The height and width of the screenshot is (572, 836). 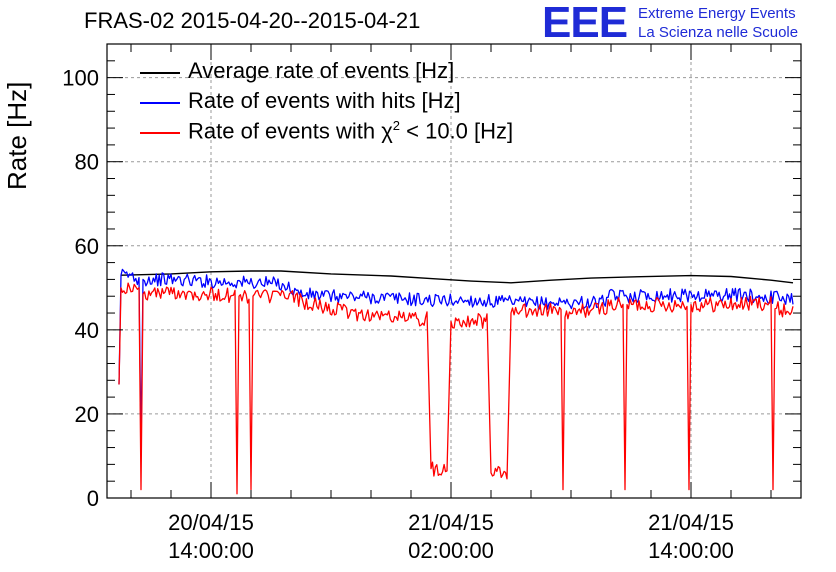 What do you see at coordinates (160, 73) in the screenshot?
I see `legend-swatch-average` at bounding box center [160, 73].